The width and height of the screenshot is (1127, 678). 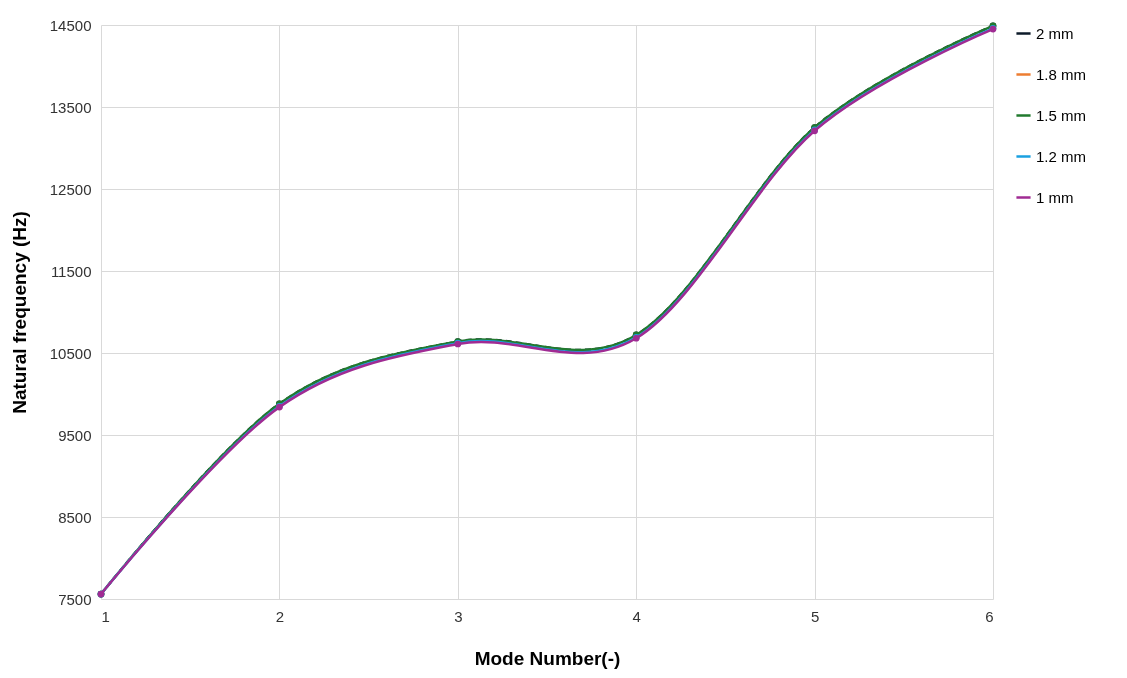 What do you see at coordinates (458, 616) in the screenshot?
I see `x-tick-label: 3` at bounding box center [458, 616].